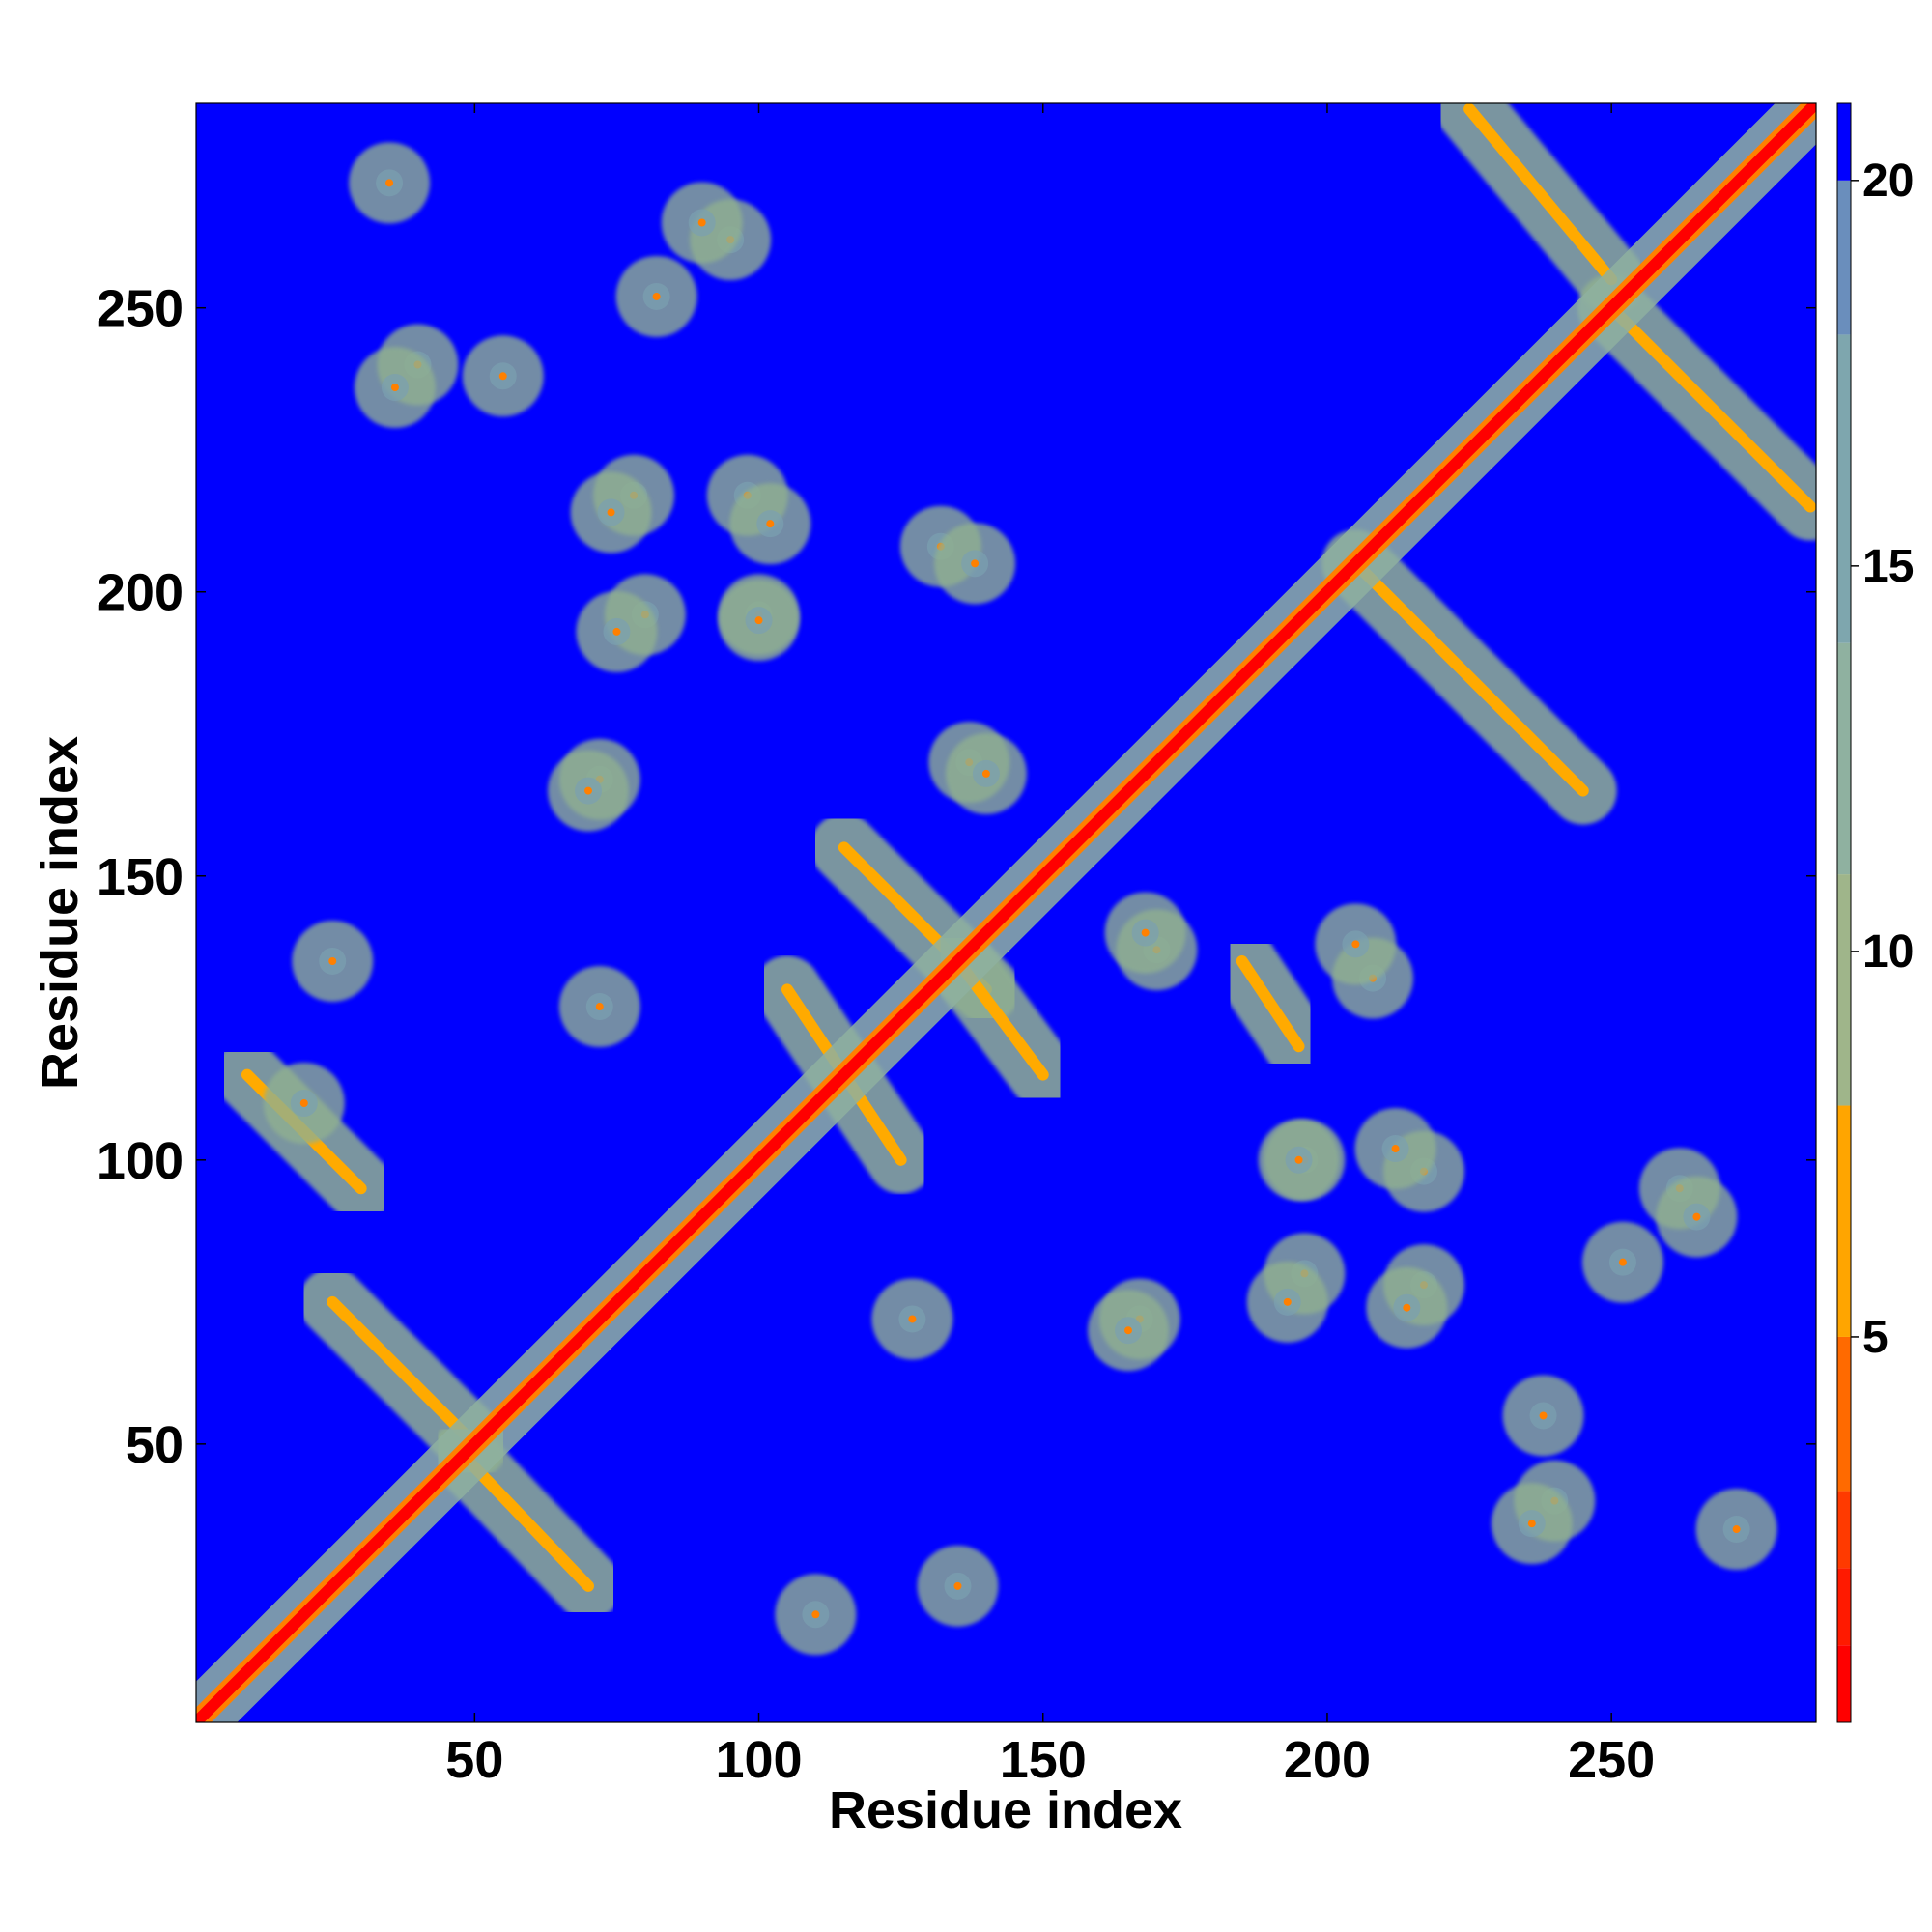 This screenshot has height=1932, width=1932. What do you see at coordinates (155, 1445) in the screenshot?
I see `y-tick-label: 50` at bounding box center [155, 1445].